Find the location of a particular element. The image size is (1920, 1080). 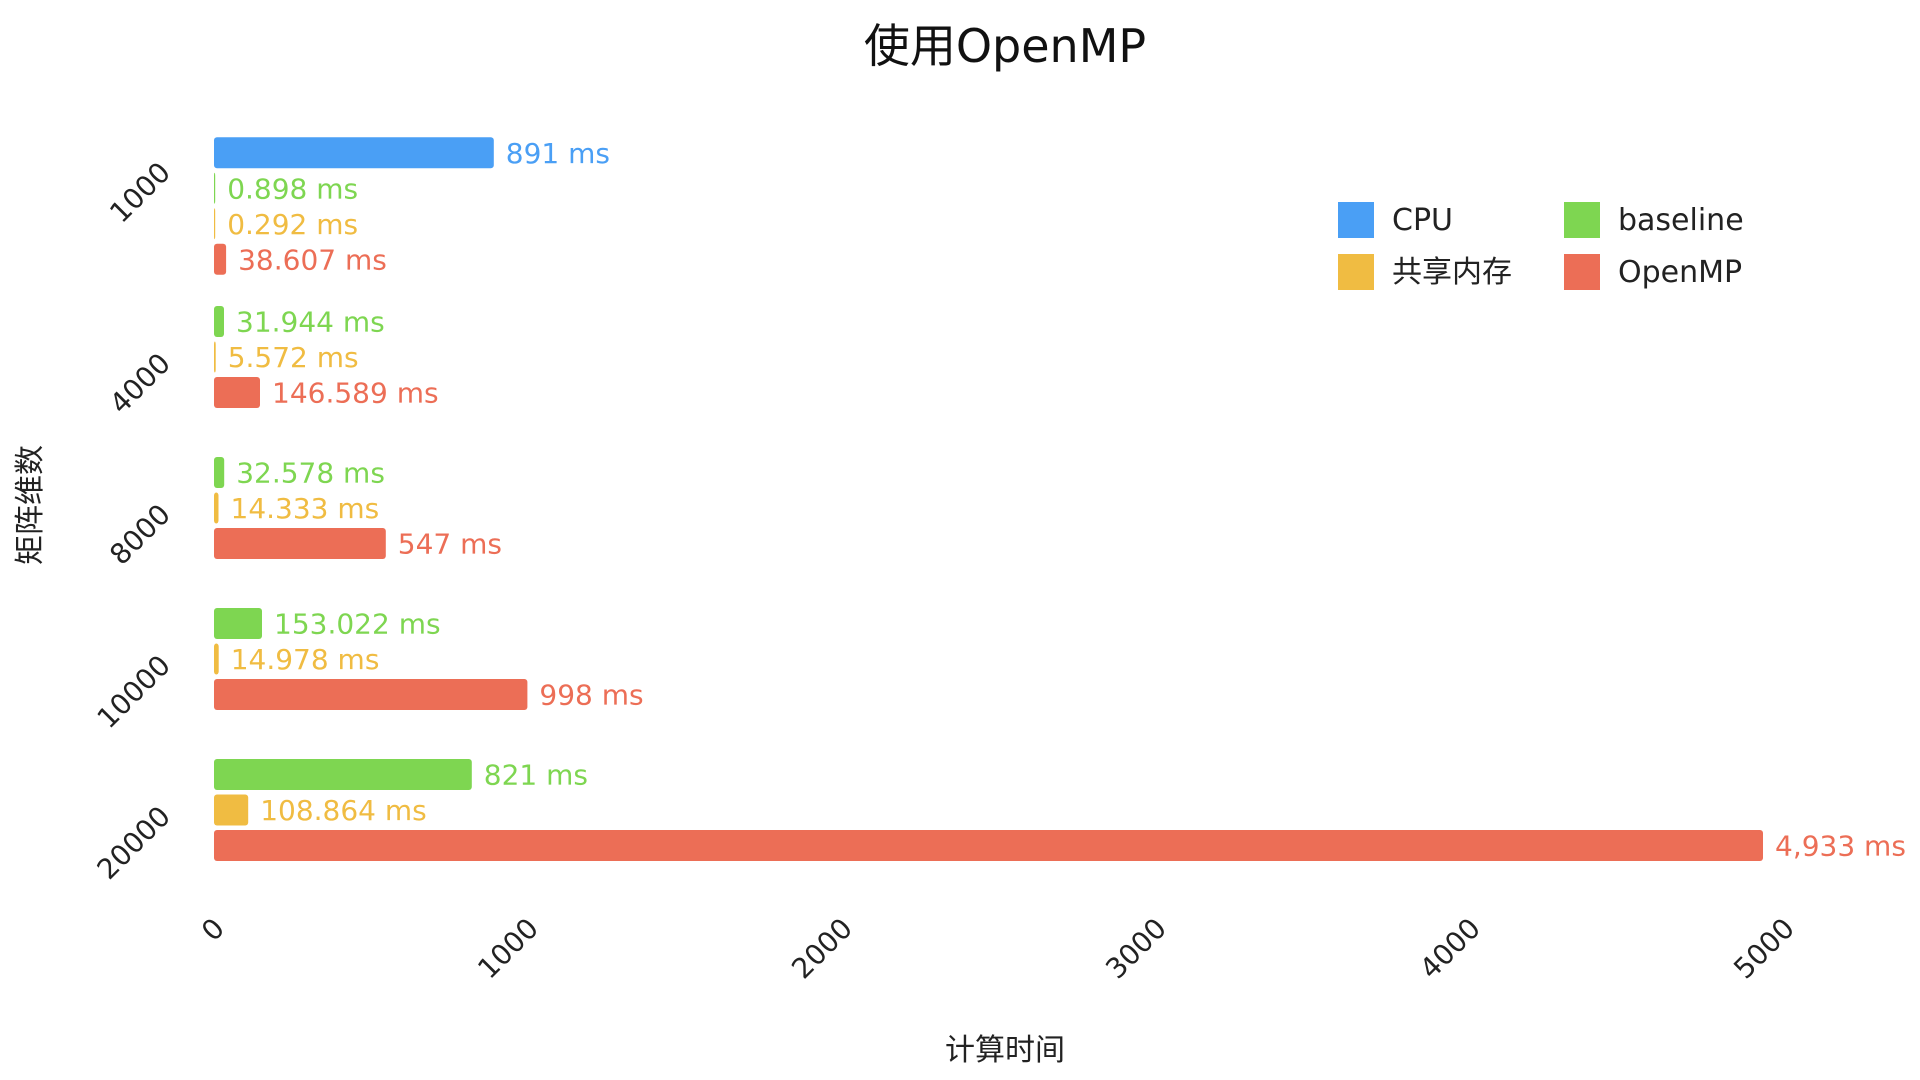

legend: CPU baseline 共享内存 OpenMP is located at coordinates (1541, 246).